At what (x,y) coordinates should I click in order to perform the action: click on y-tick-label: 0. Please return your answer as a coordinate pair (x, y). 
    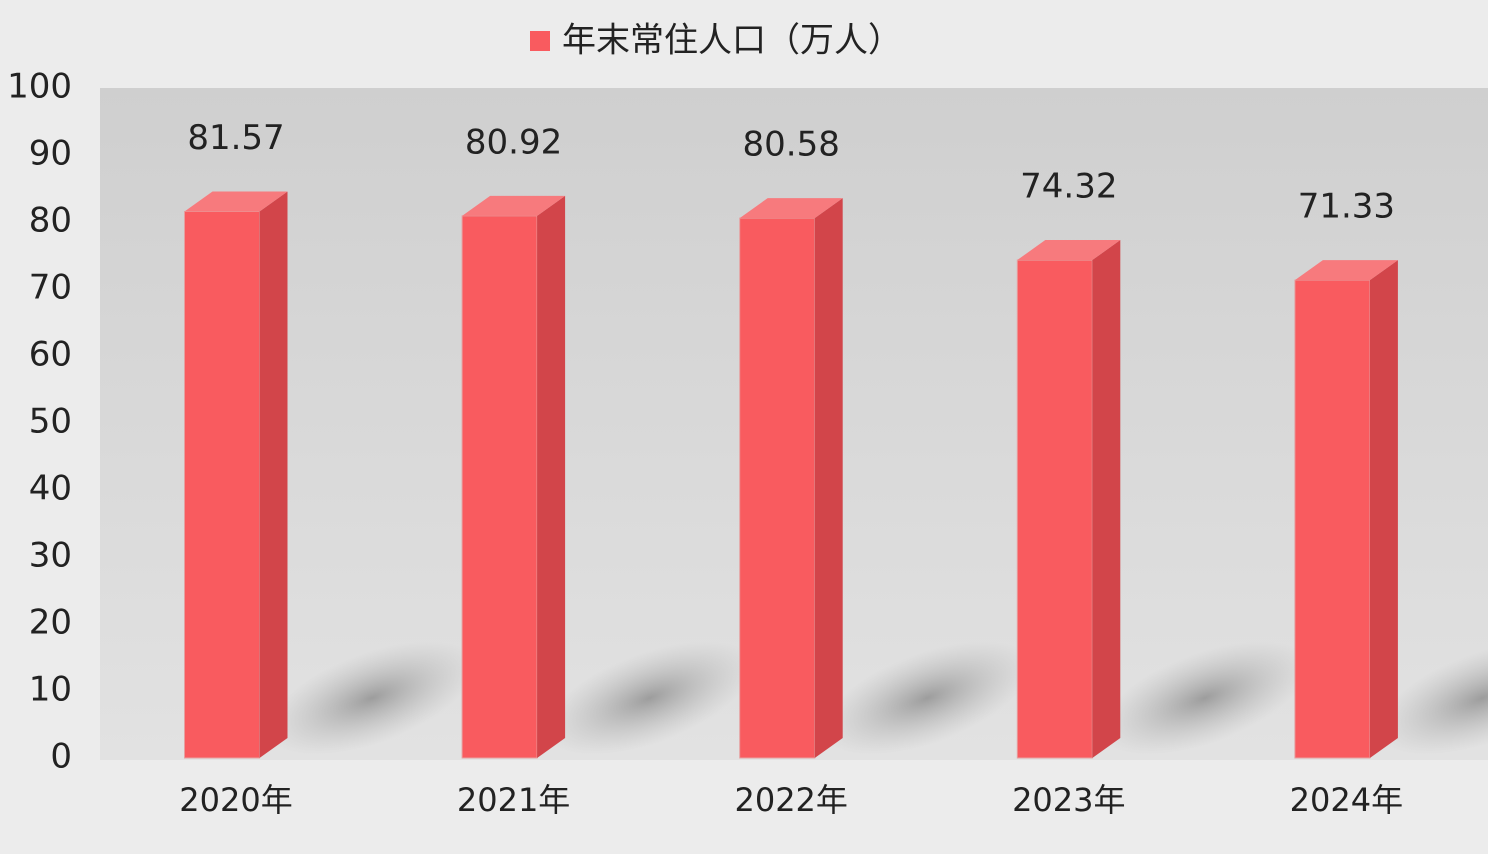
    Looking at the image, I should click on (61, 757).